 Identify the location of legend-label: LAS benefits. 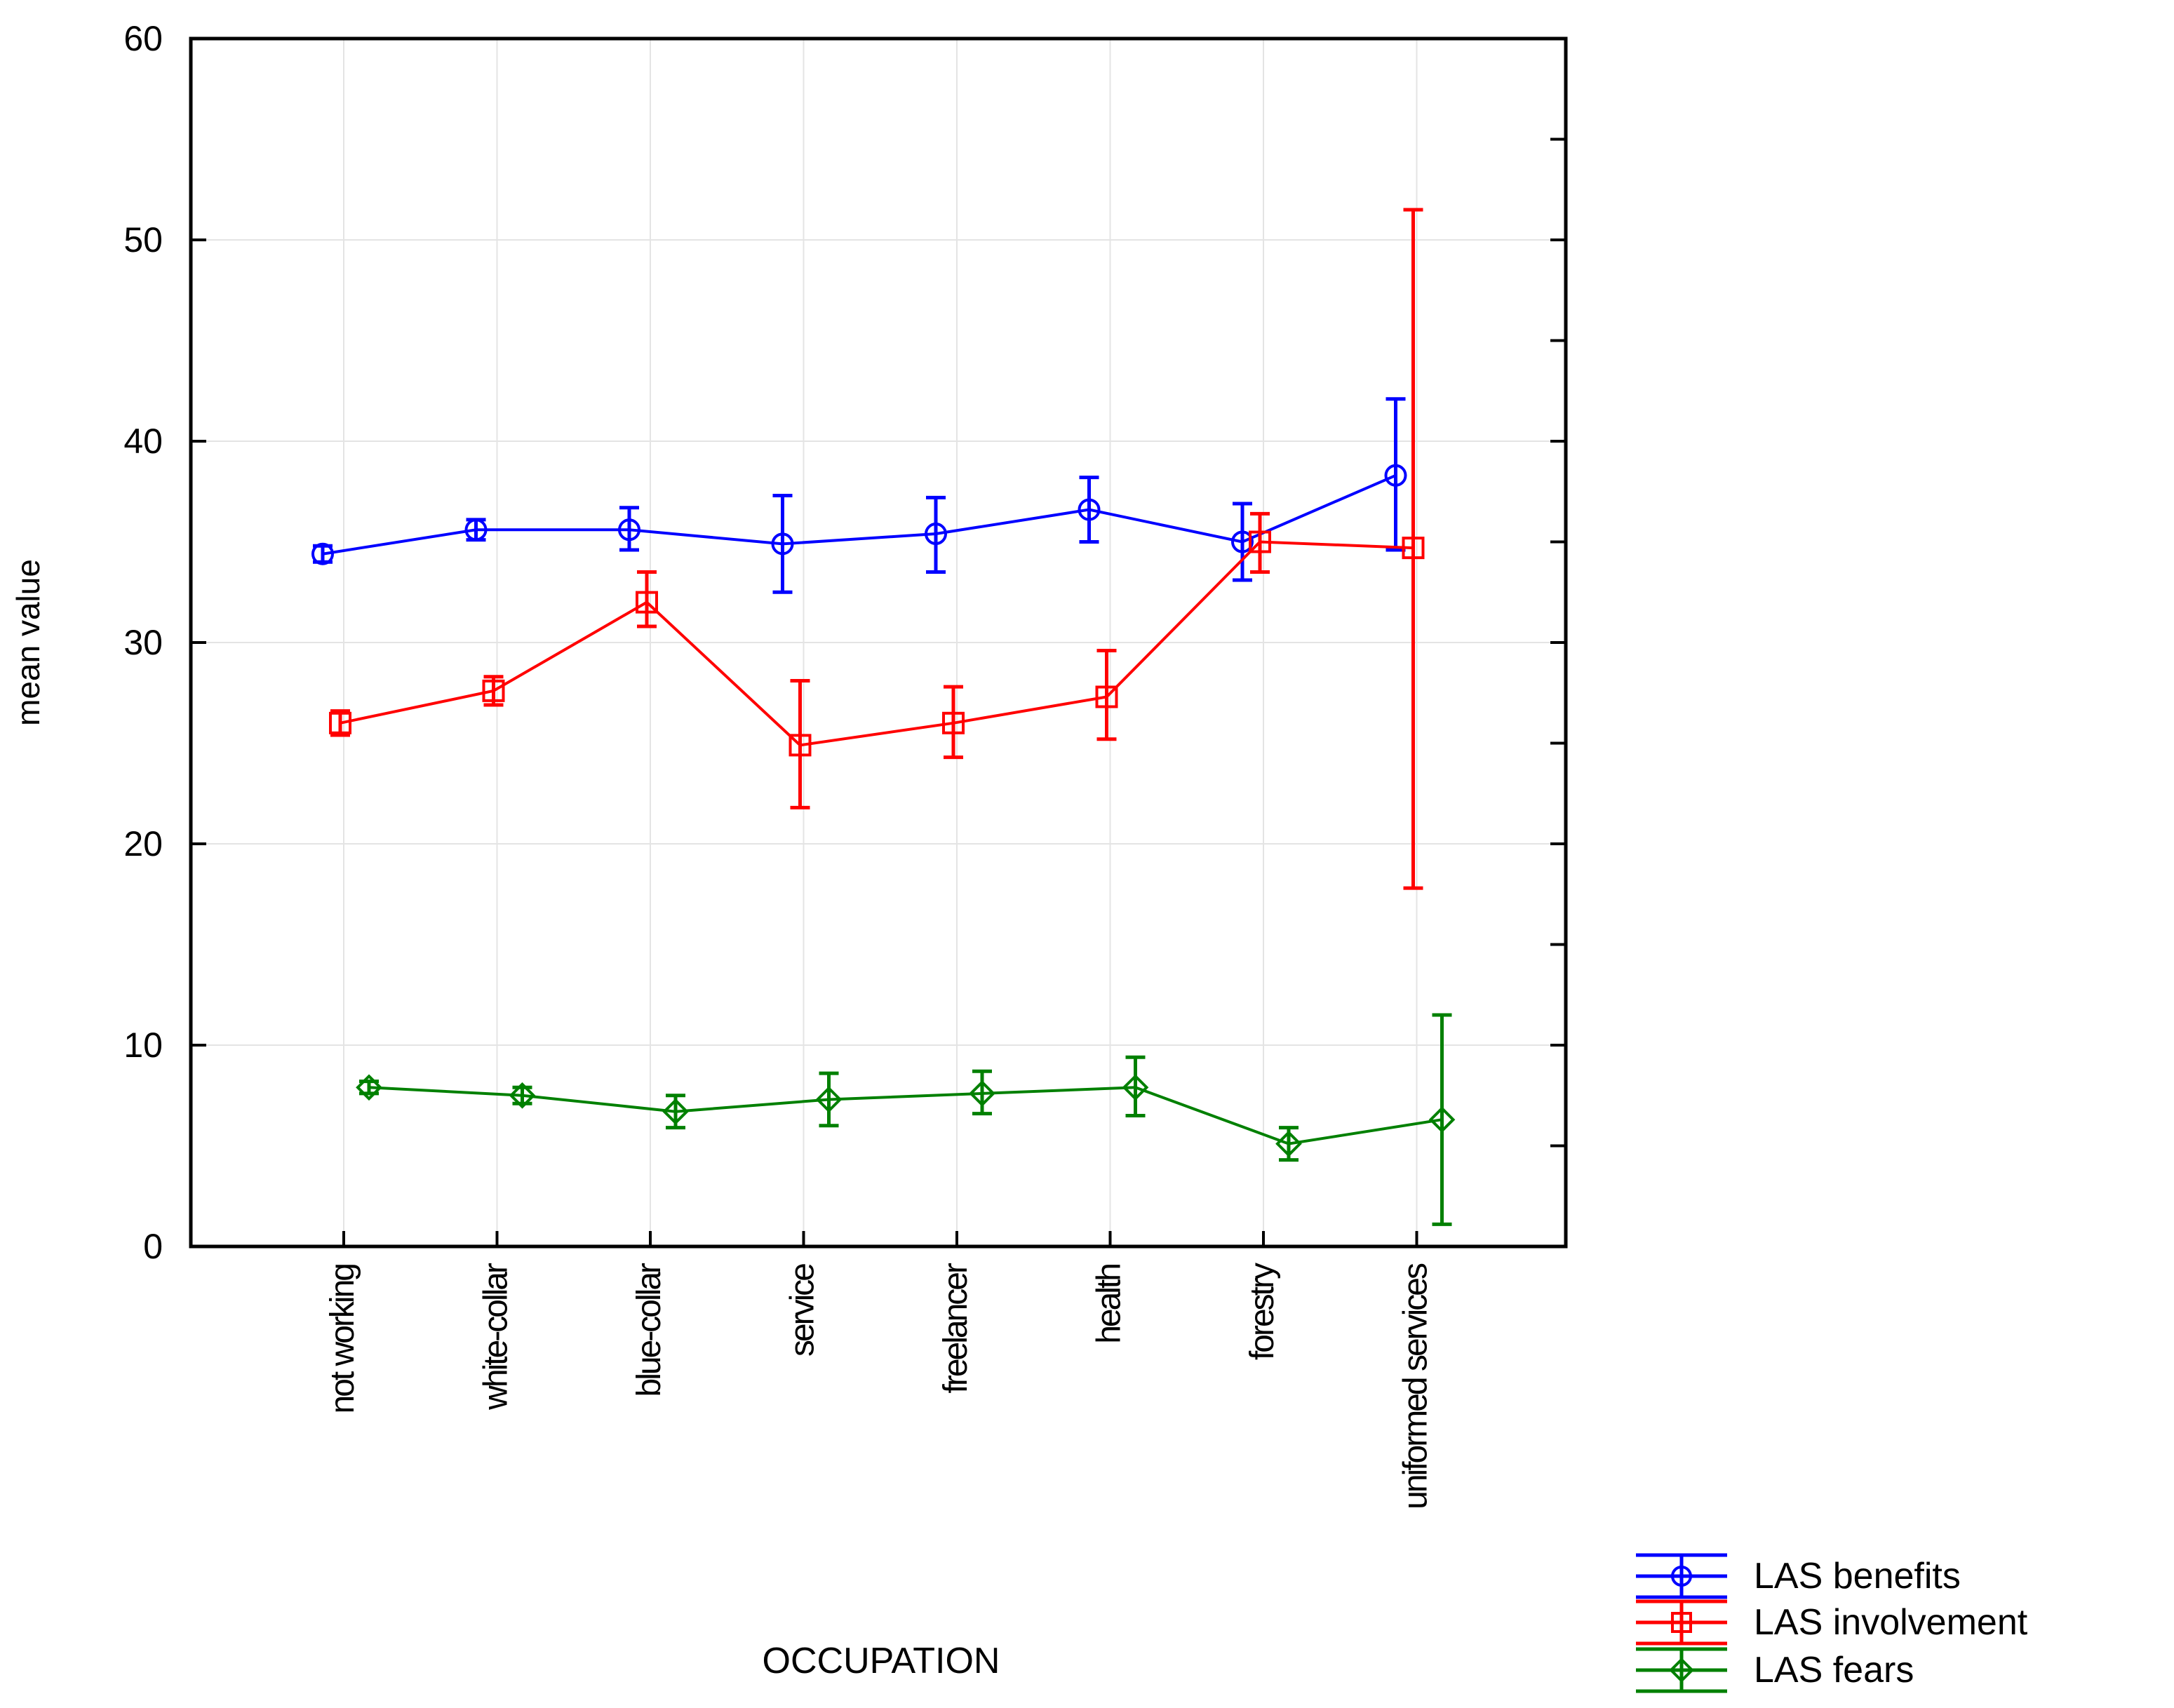
(1857, 1576).